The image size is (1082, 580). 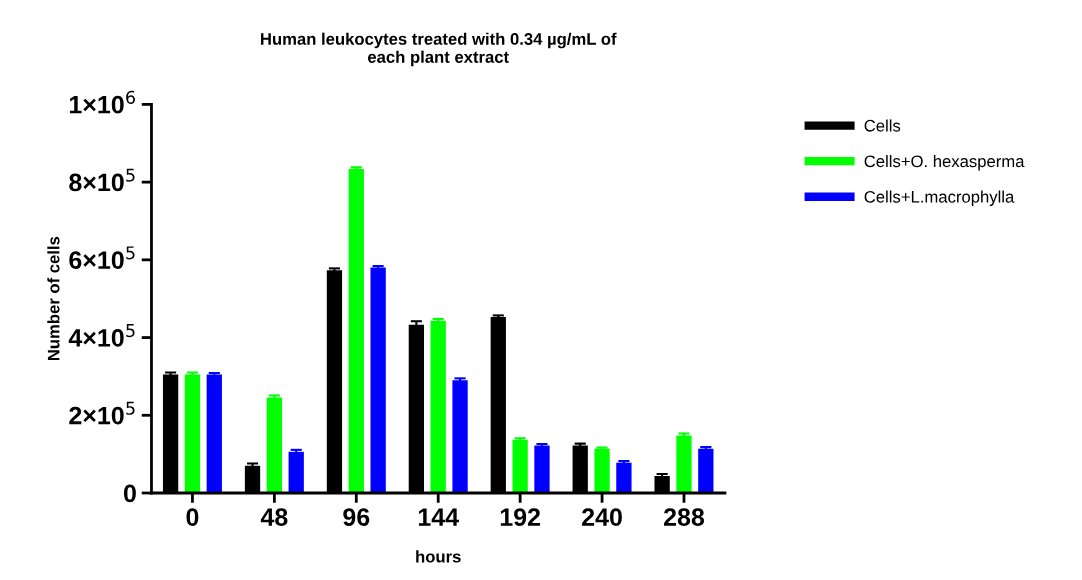 I want to click on legend-label: Cells, so click(x=882, y=125).